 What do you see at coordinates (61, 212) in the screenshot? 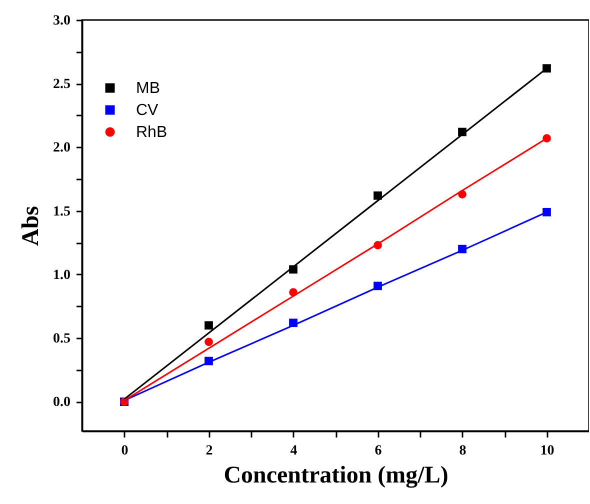
I see `y-tick-label: 1.5` at bounding box center [61, 212].